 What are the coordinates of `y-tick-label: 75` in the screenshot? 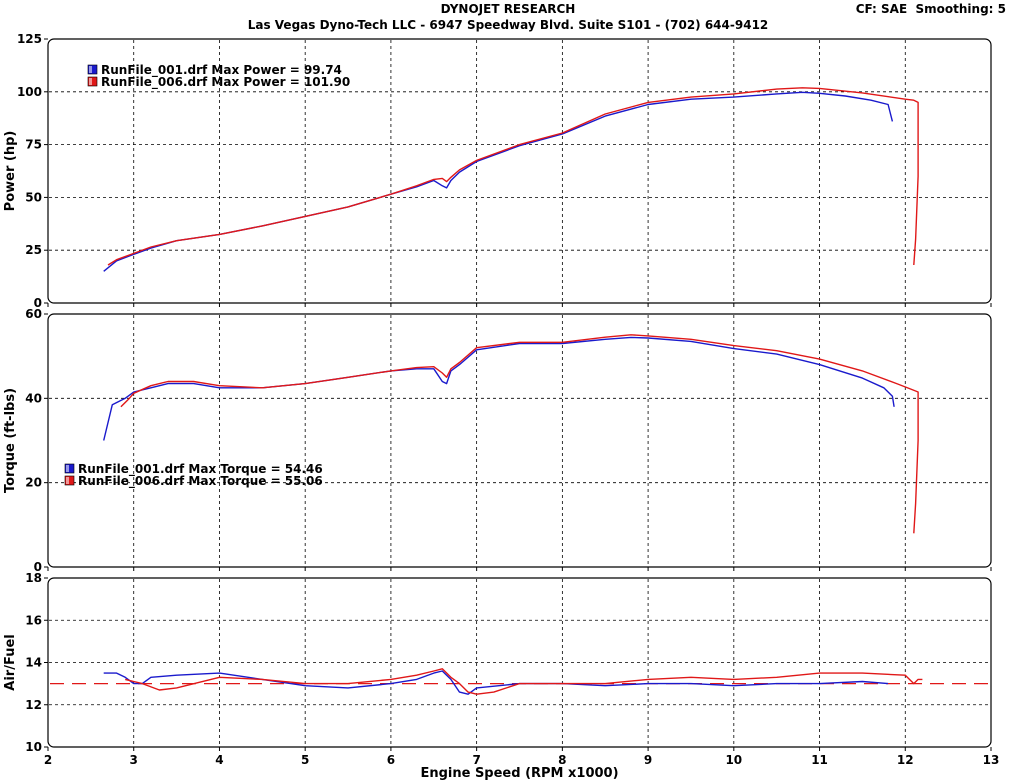 It's located at (33, 145).